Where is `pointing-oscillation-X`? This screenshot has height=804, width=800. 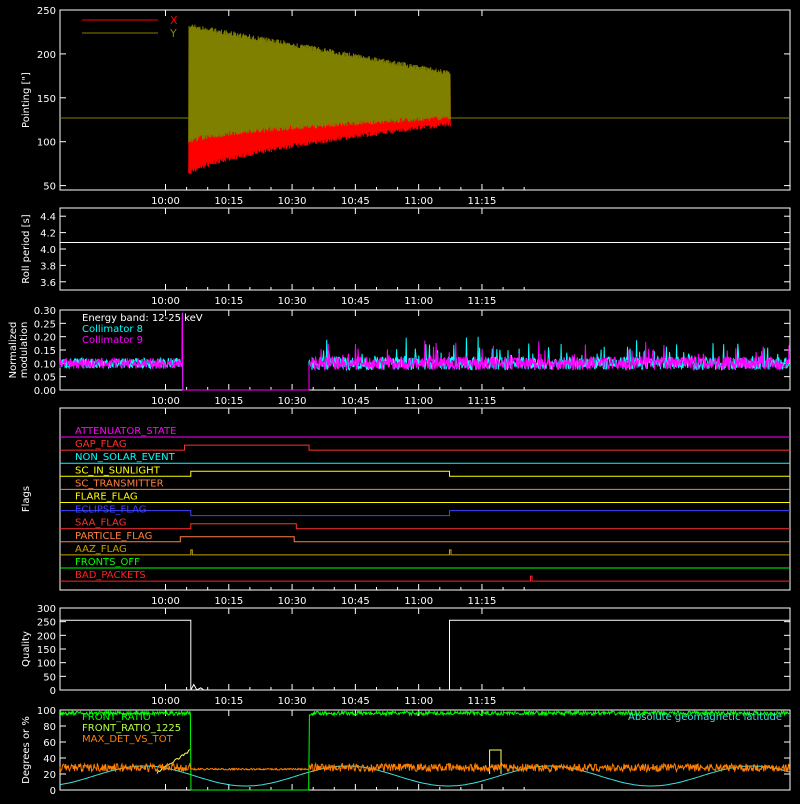 pointing-oscillation-X is located at coordinates (319, 124).